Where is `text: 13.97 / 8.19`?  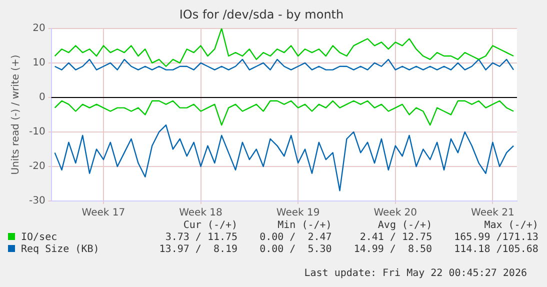
text: 13.97 / 8.19 is located at coordinates (198, 250).